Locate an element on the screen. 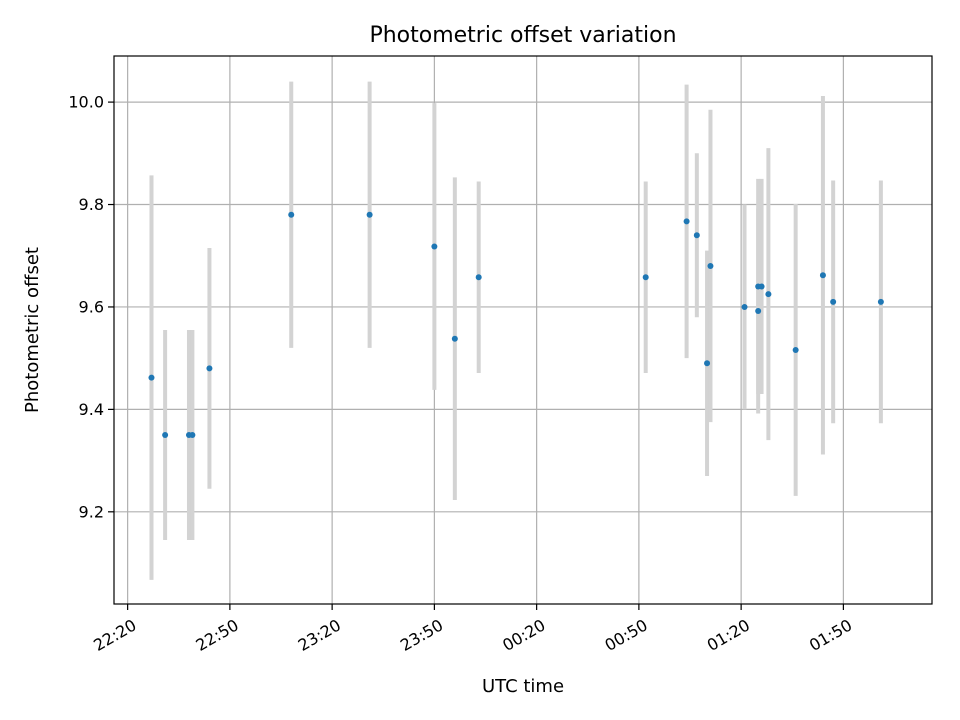  y-tick-label: 9.4 is located at coordinates (91, 409).